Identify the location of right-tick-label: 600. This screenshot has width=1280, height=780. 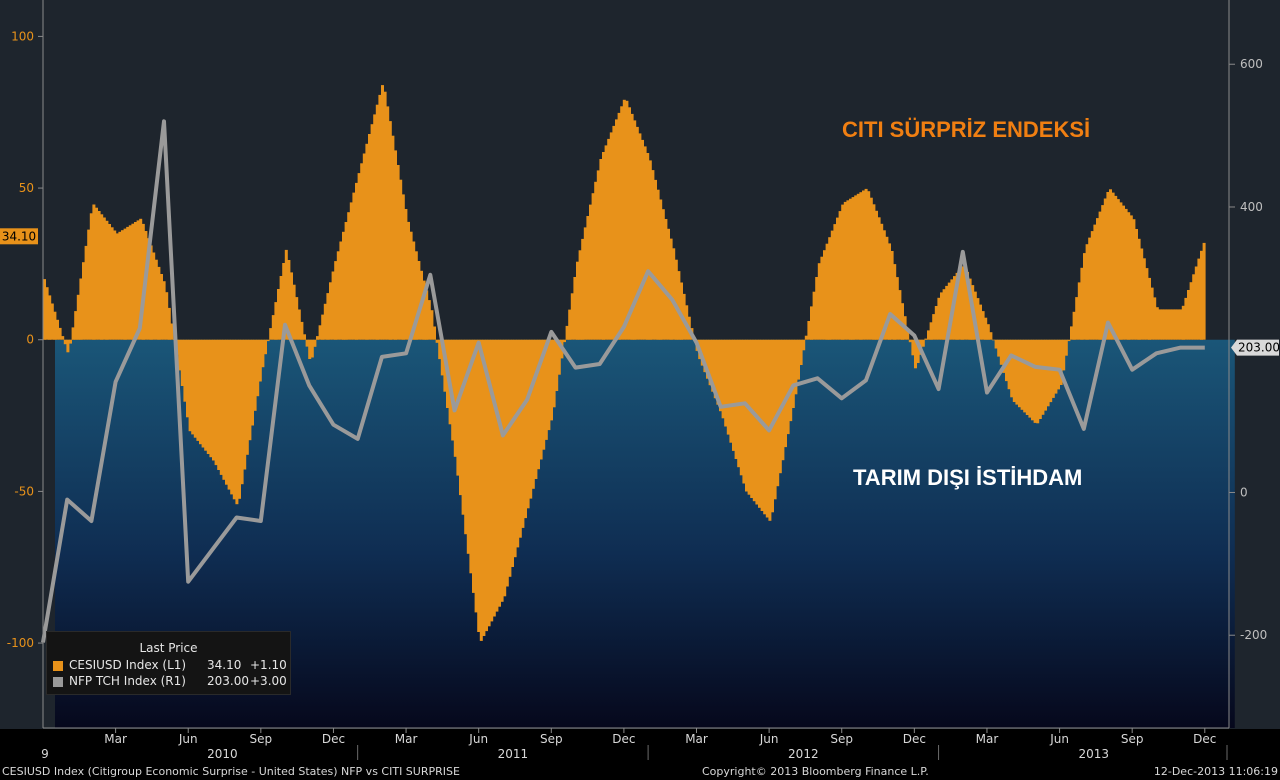
(1251, 64).